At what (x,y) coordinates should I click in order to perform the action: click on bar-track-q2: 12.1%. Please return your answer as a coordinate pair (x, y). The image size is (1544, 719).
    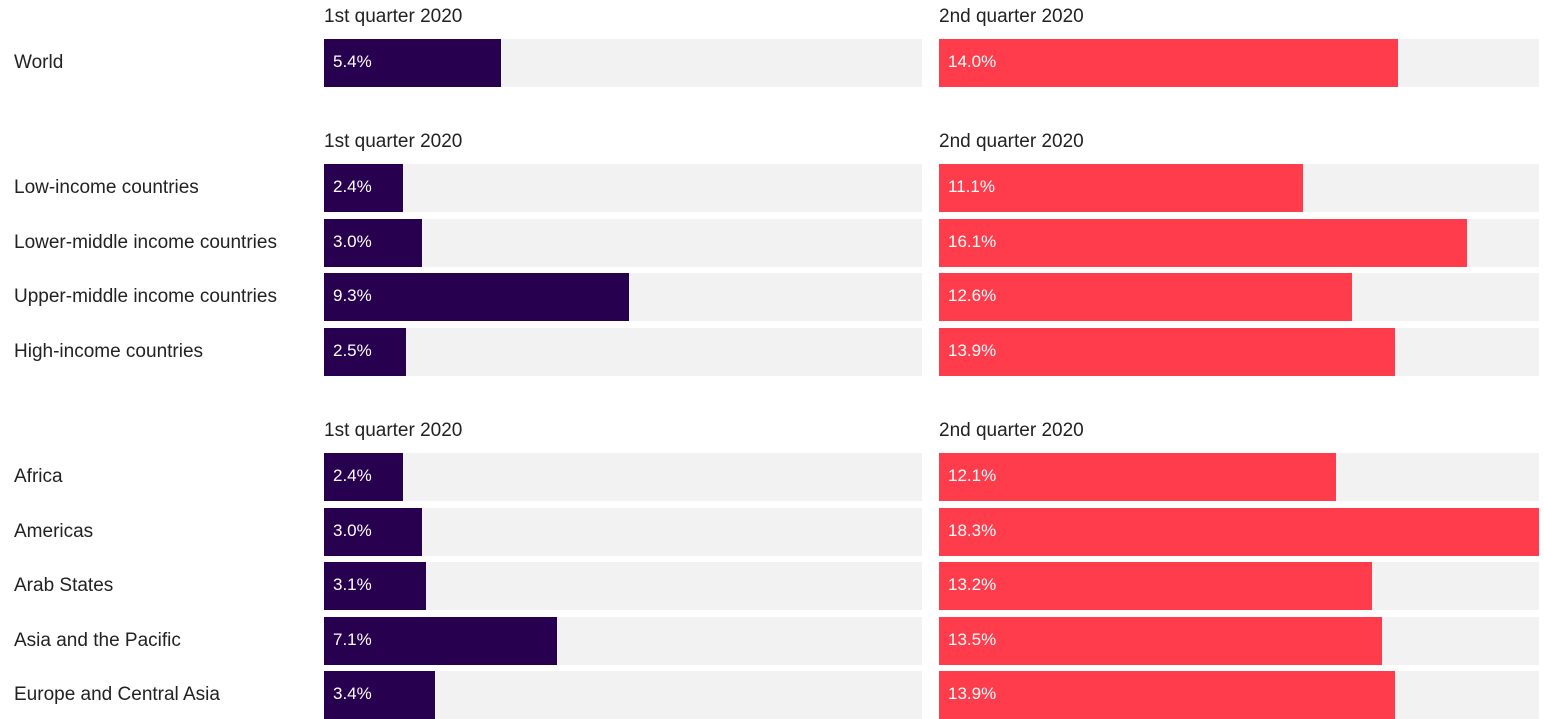
    Looking at the image, I should click on (1239, 477).